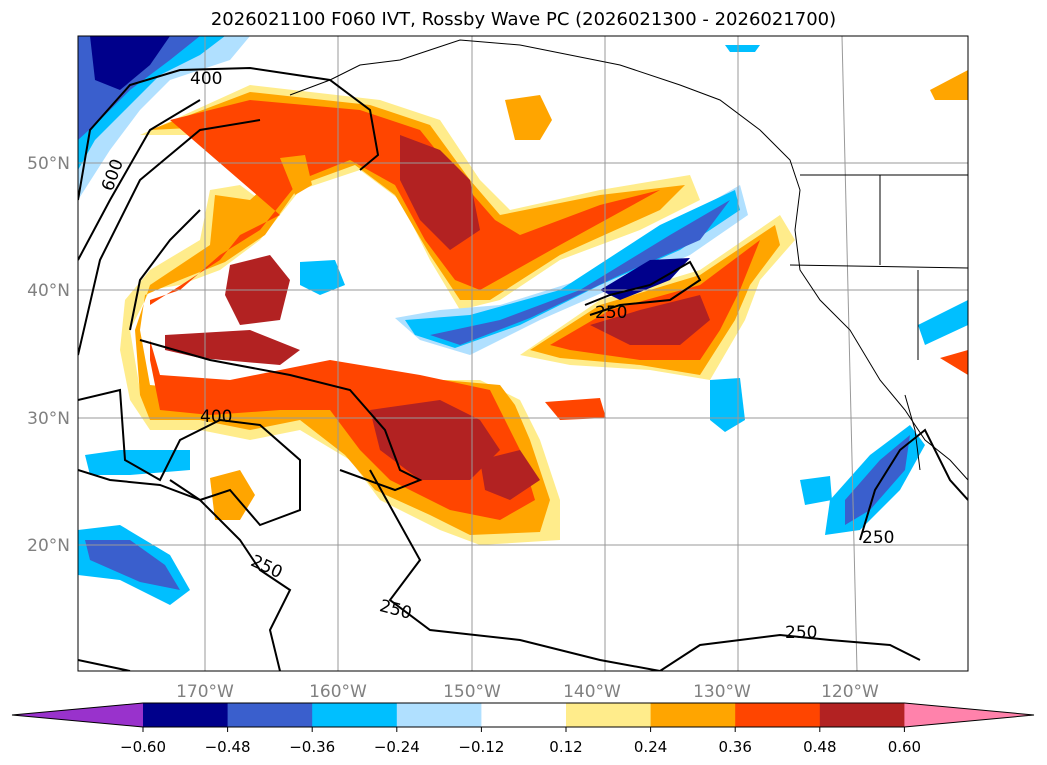 The width and height of the screenshot is (1047, 765). Describe the element at coordinates (397, 747) in the screenshot. I see `colorbar-tick-label: −0.24` at that location.